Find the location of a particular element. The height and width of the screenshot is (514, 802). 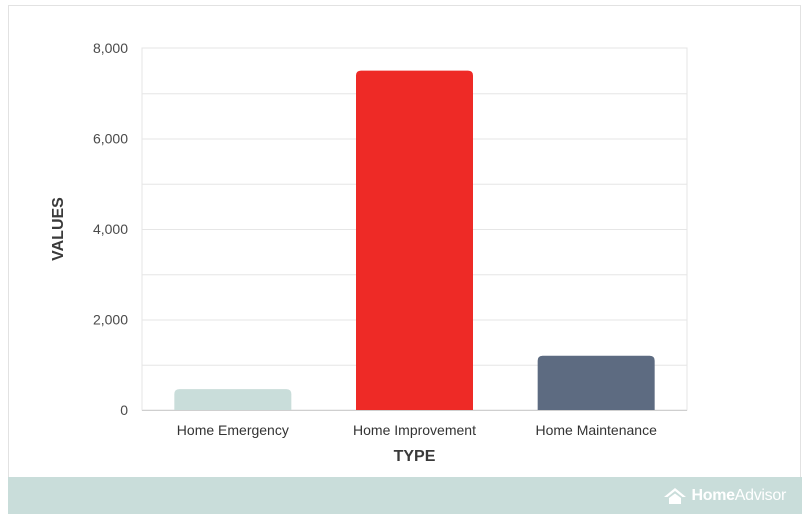

x-tick-label: Home Emergency is located at coordinates (233, 430).